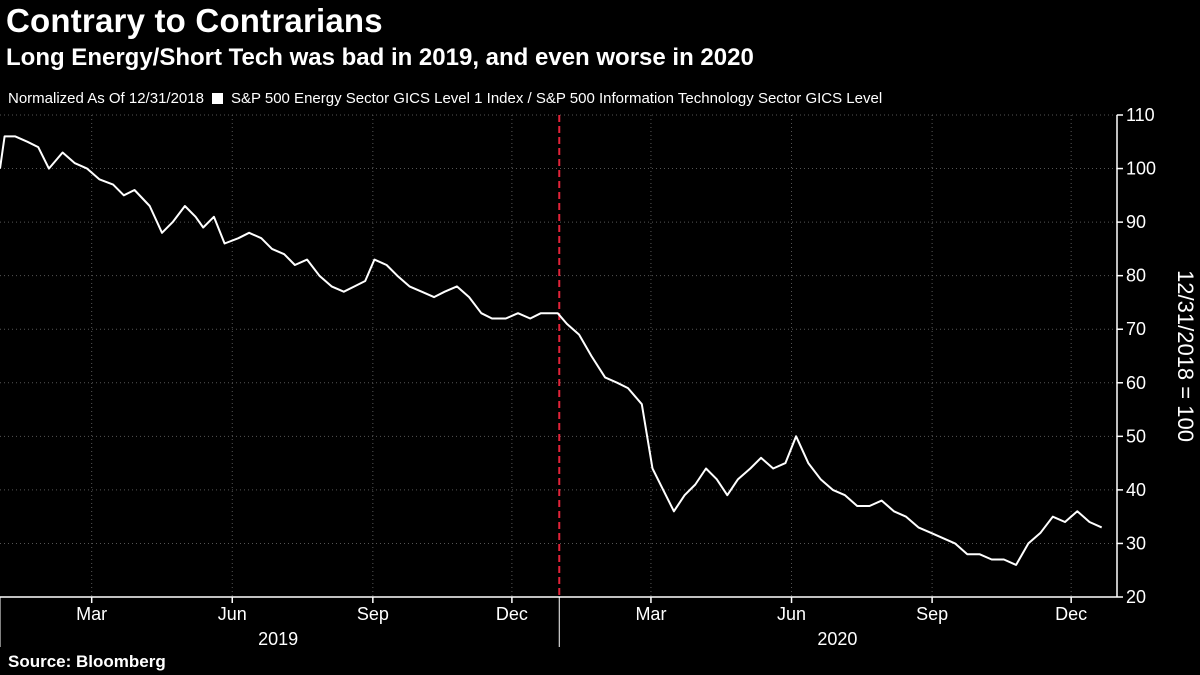  What do you see at coordinates (581, 610) in the screenshot?
I see `x-axis-ticks: Mar Jun Sep Dec Mar Jun Sep Dec` at bounding box center [581, 610].